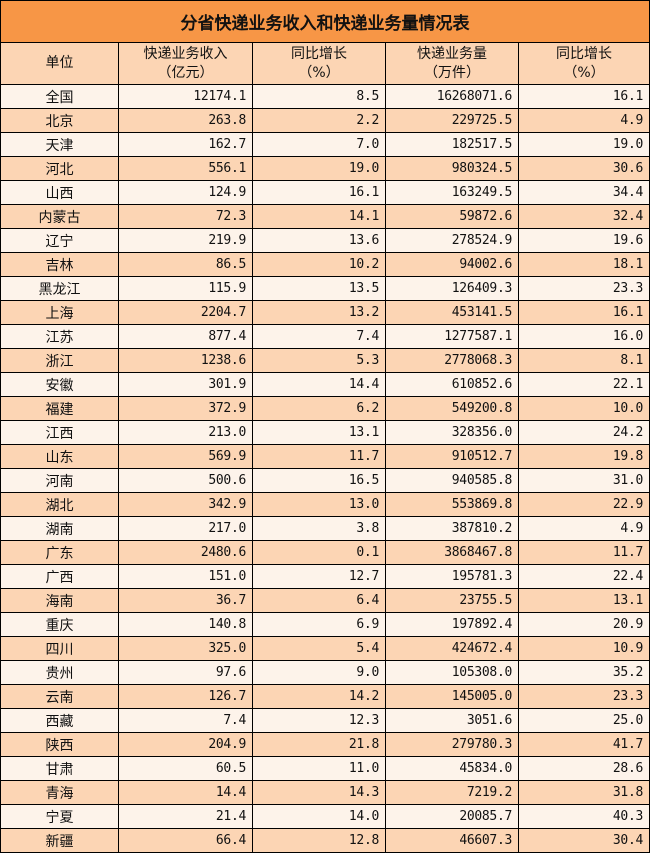  I want to click on table-row: 山东 569.9 11.7 910512.7 19.8, so click(325, 456).